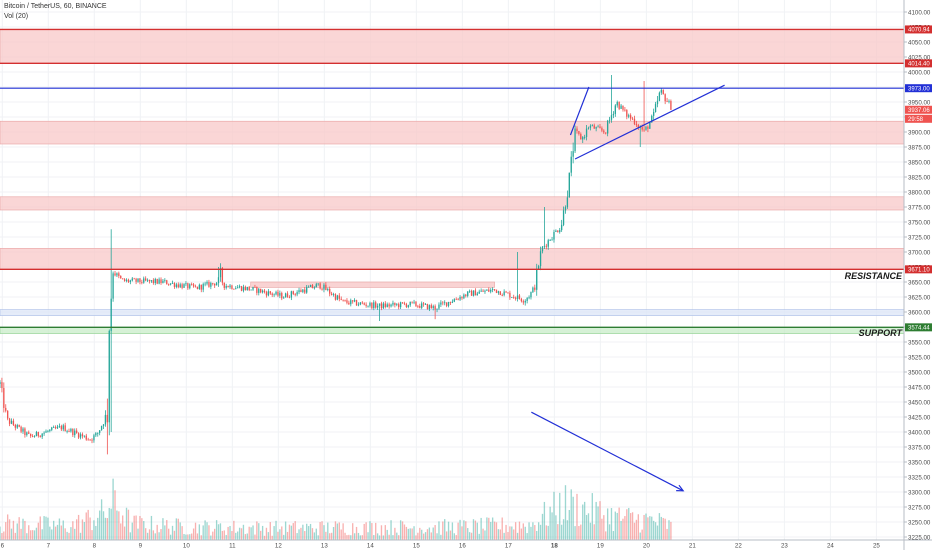  I want to click on y-tick-label: 3525.00, so click(919, 357).